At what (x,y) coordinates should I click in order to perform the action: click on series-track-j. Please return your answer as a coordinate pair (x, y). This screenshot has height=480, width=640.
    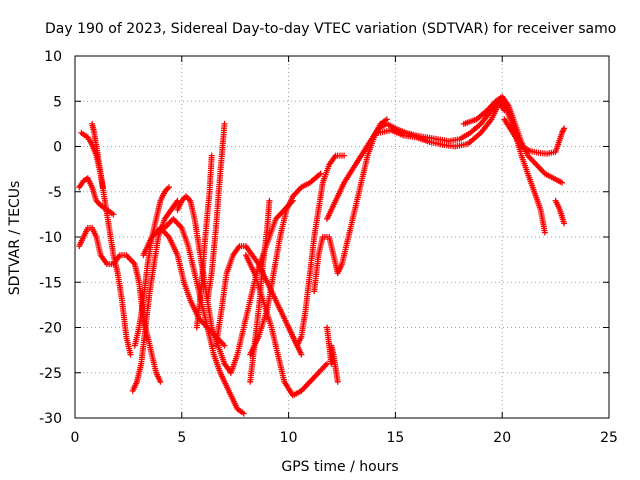
    Looking at the image, I should click on (216, 212).